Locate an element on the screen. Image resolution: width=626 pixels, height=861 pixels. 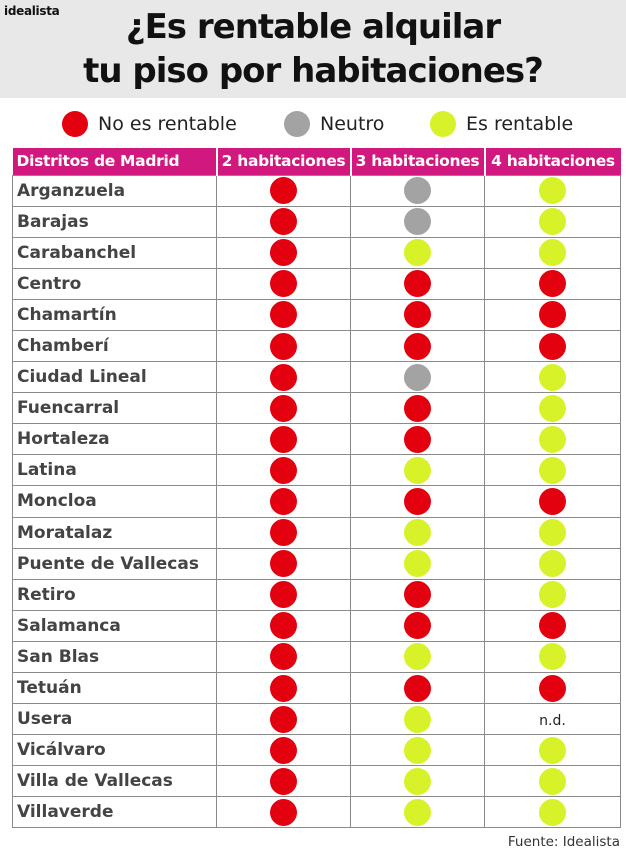
district-name: Salamanca is located at coordinates (114, 625).